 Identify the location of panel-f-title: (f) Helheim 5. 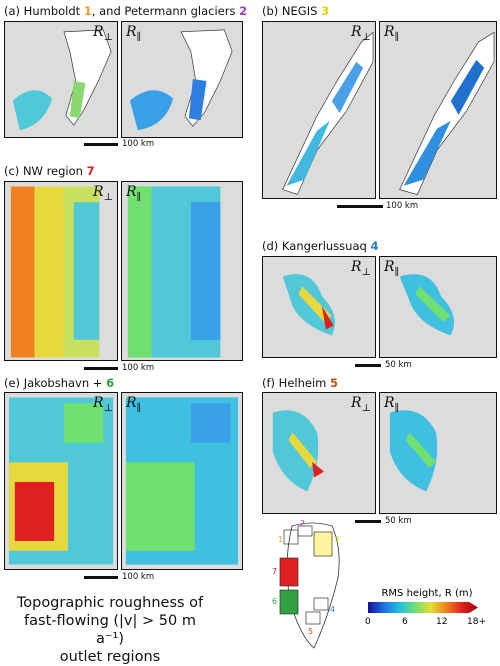
(300, 383).